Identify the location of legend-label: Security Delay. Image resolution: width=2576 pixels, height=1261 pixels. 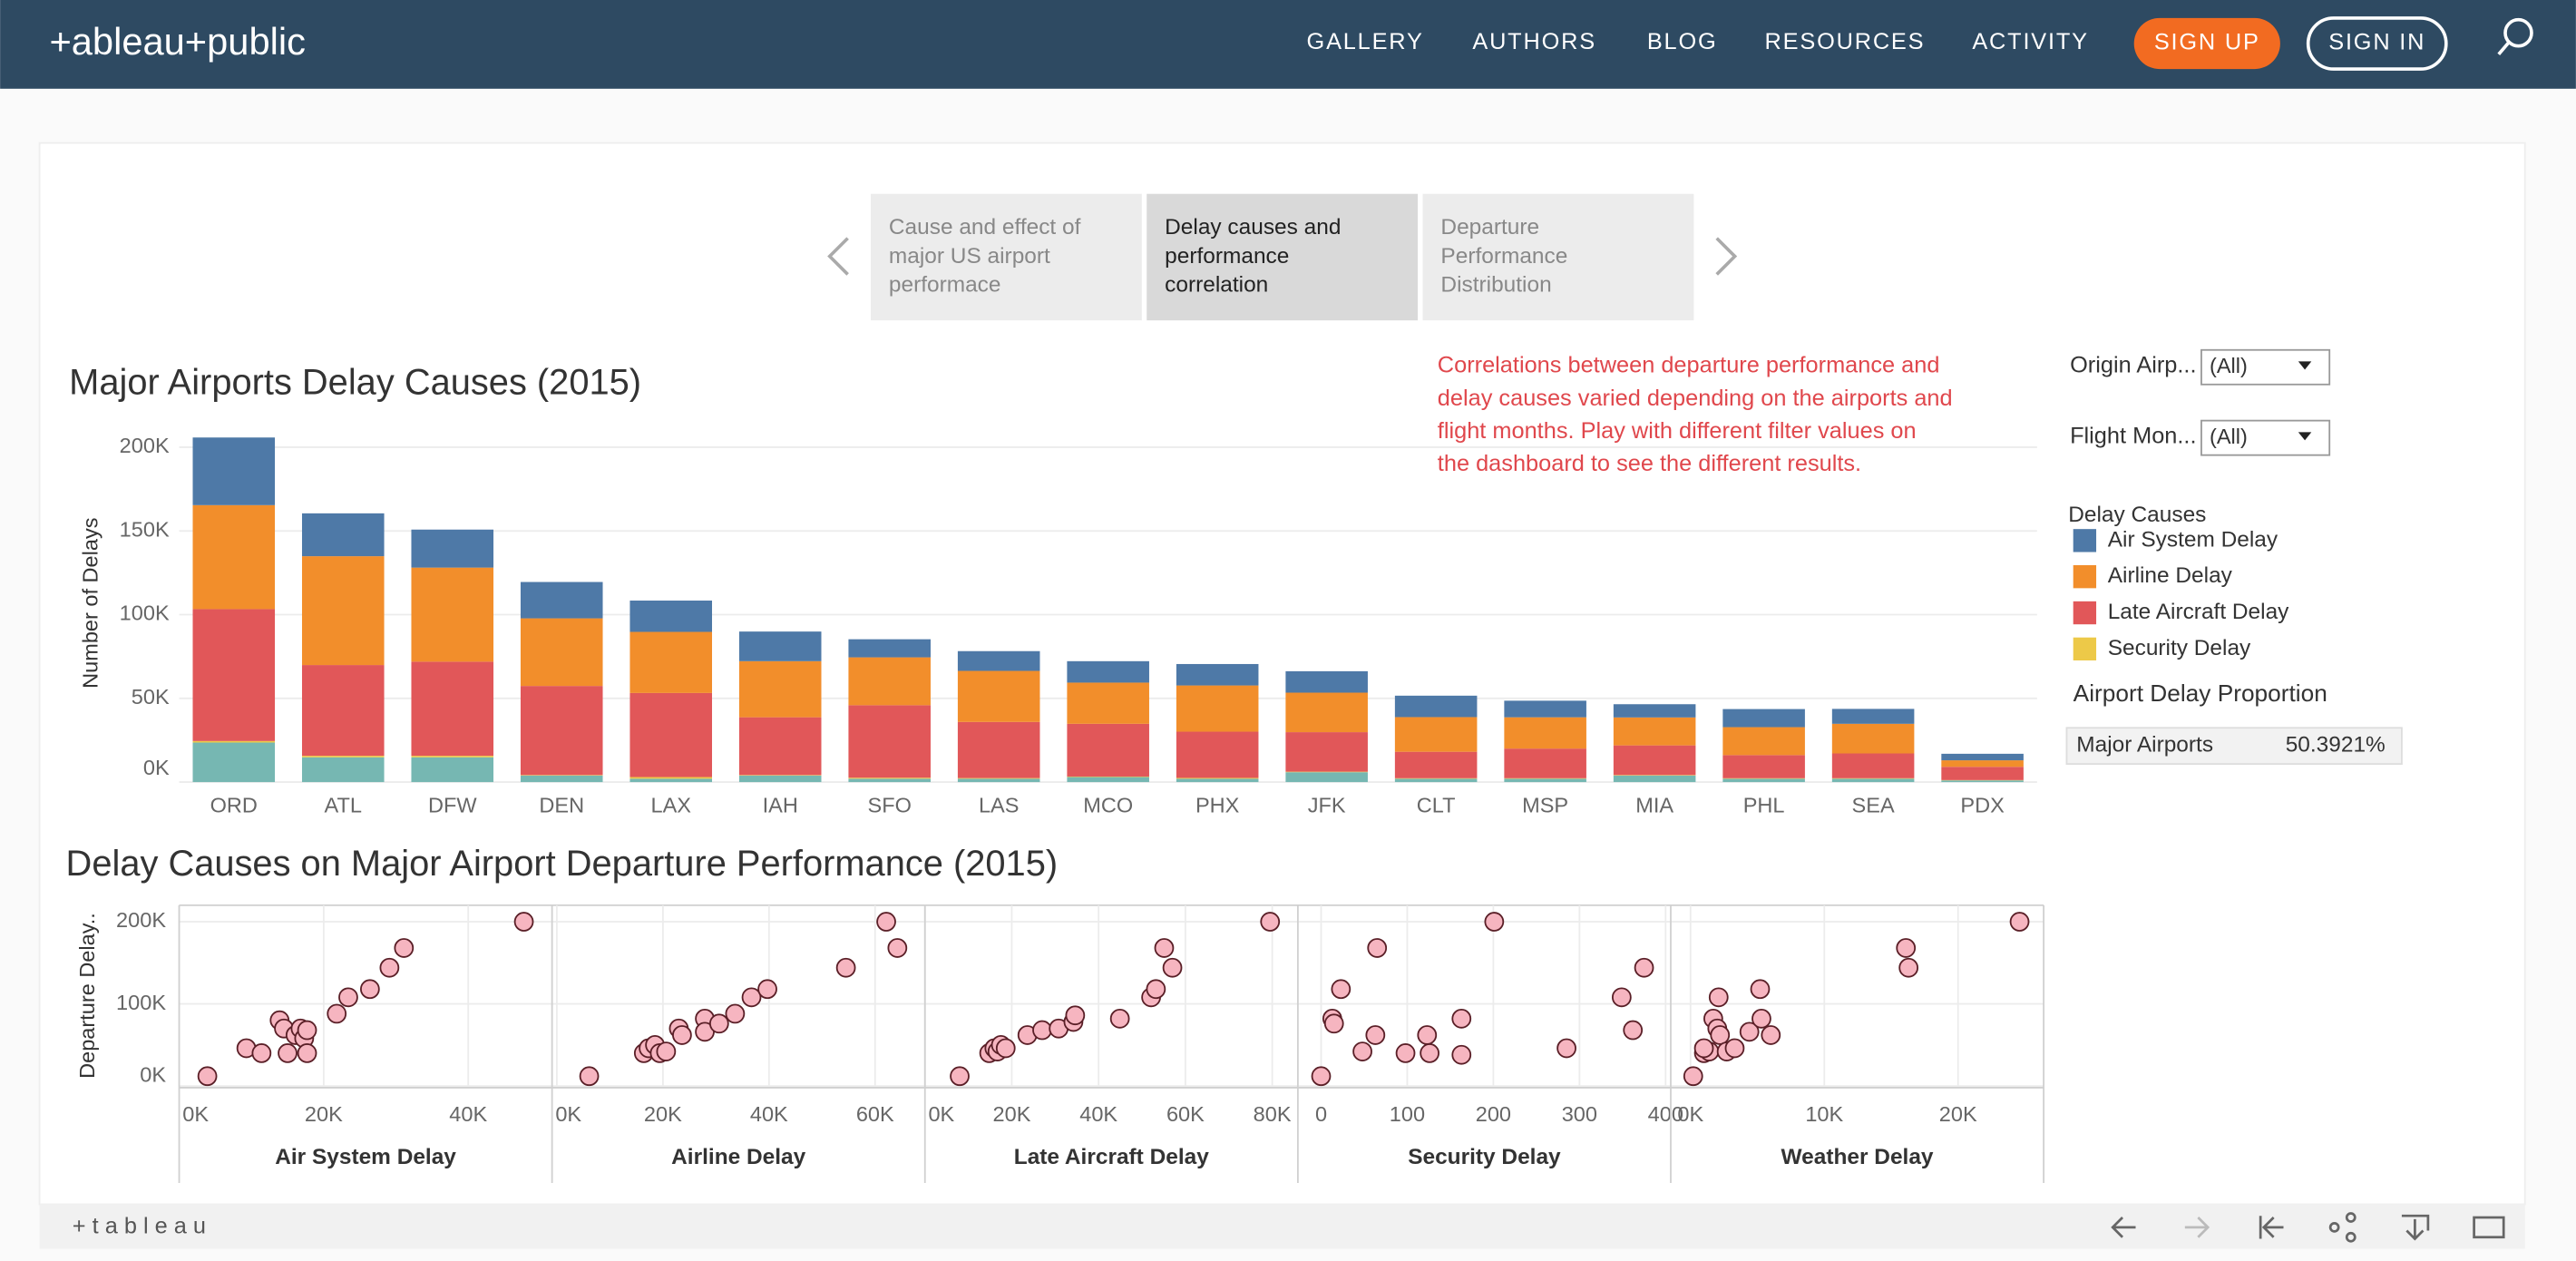
(2179, 648).